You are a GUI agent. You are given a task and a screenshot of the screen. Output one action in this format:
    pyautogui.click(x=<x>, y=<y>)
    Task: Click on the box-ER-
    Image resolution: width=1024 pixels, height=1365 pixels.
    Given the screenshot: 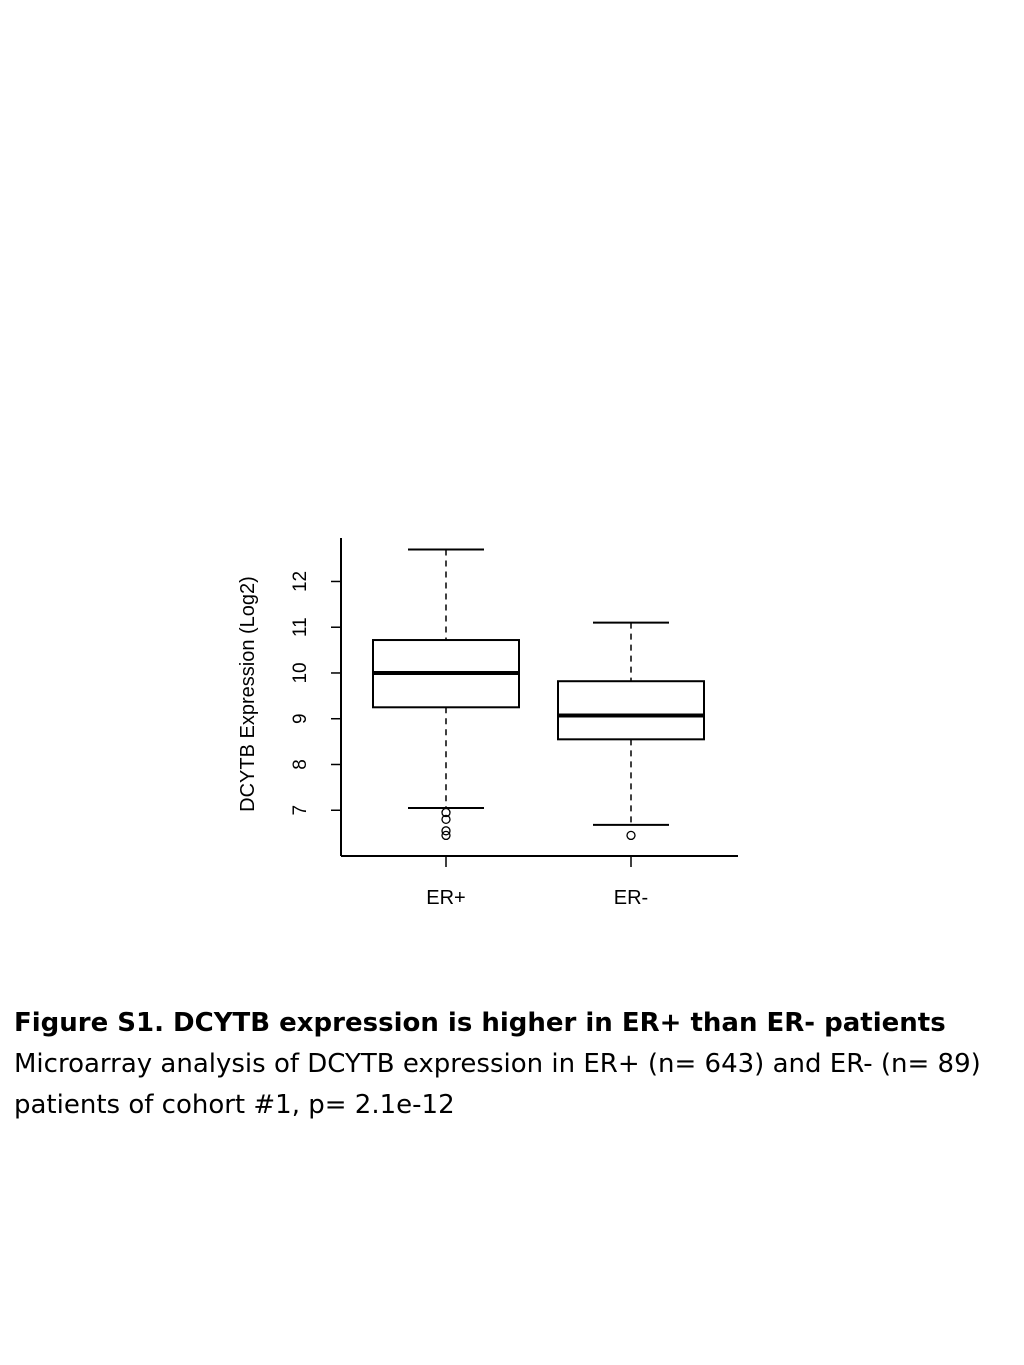 What is the action you would take?
    pyautogui.click(x=631, y=731)
    